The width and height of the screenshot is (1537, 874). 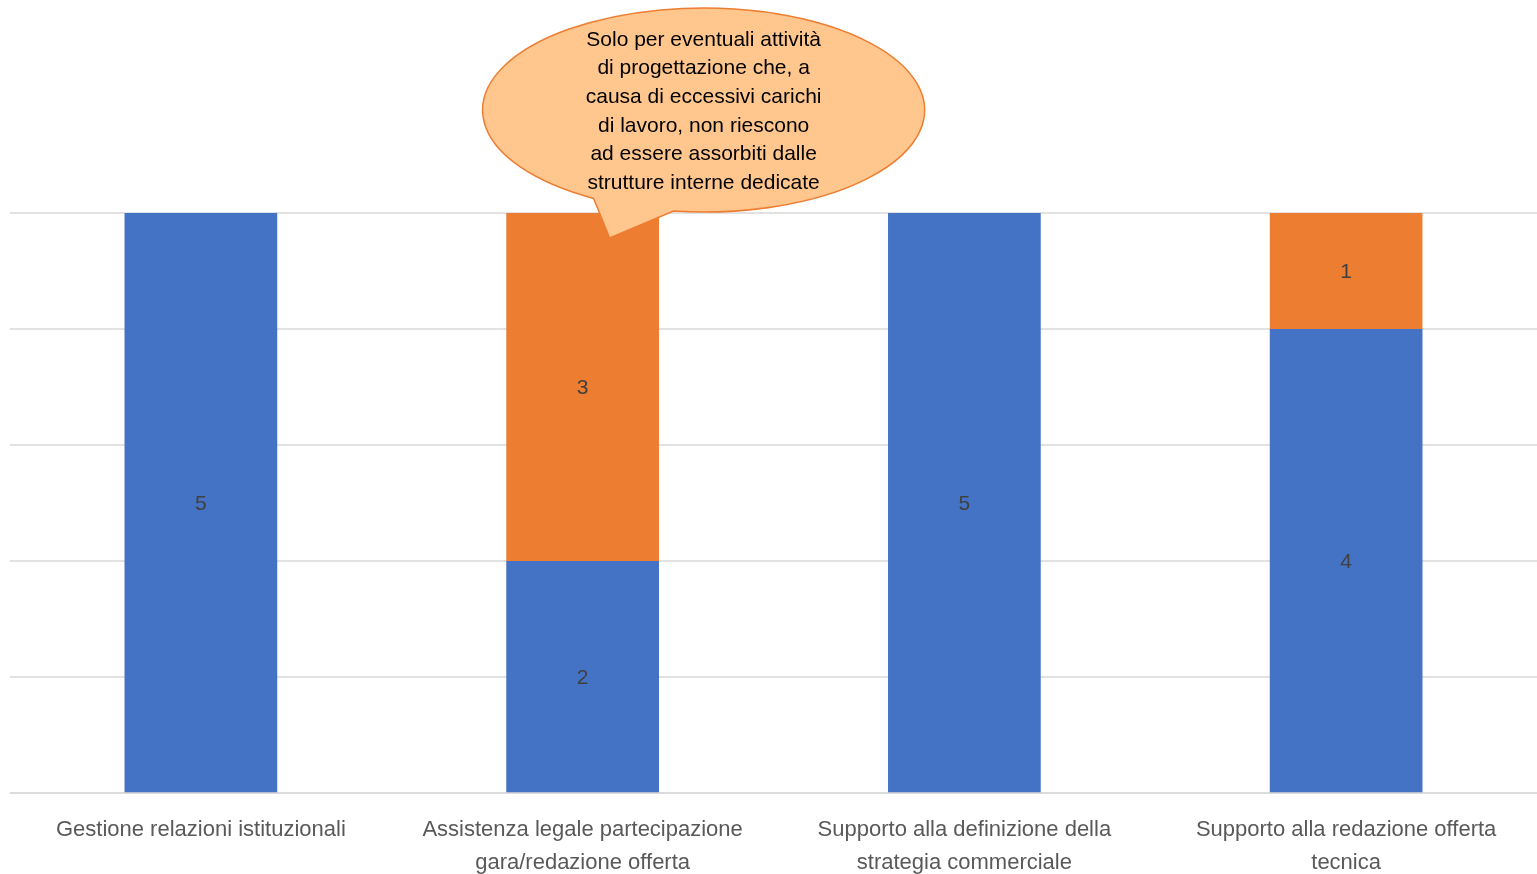 I want to click on x-tick-label: Gestione relazioni istituzionali, so click(x=200, y=828).